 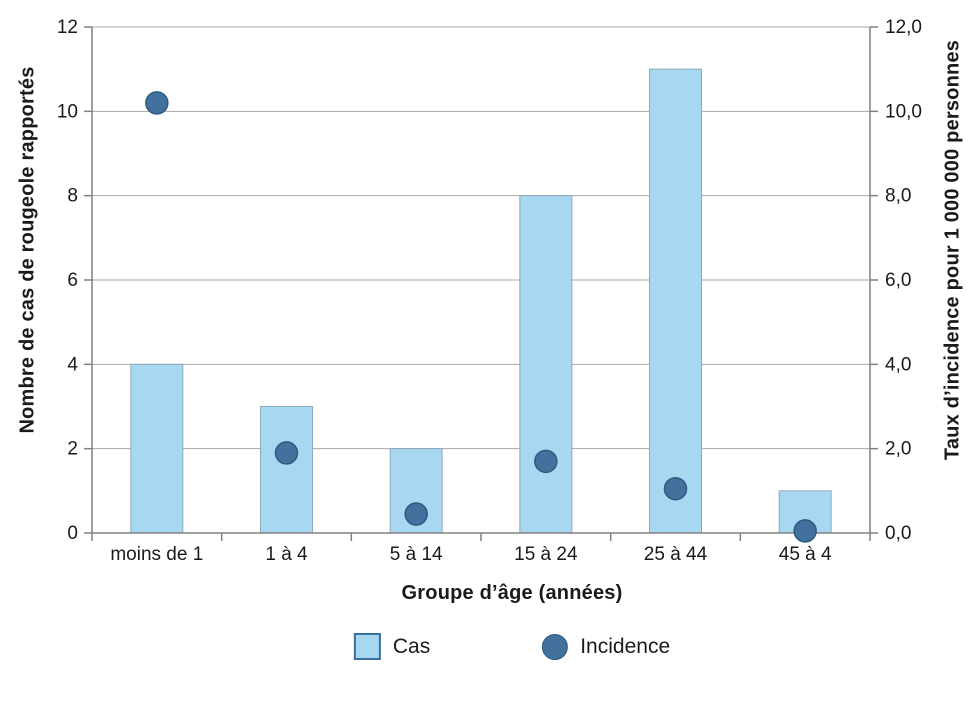 What do you see at coordinates (555, 646) in the screenshot?
I see `incidence-swatch-icon` at bounding box center [555, 646].